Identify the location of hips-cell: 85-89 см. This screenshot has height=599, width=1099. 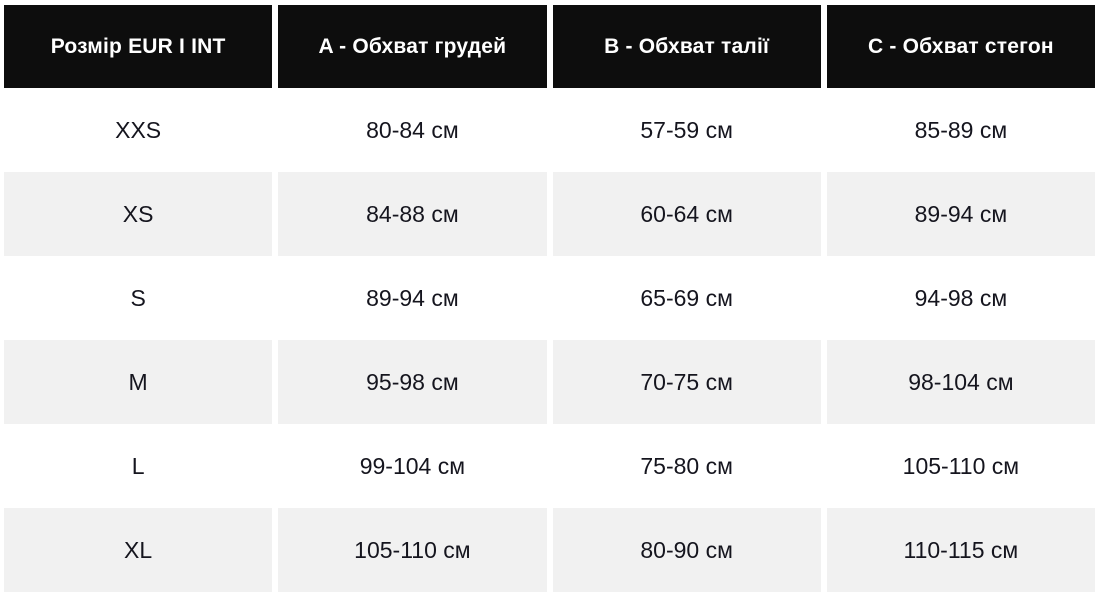
(960, 130).